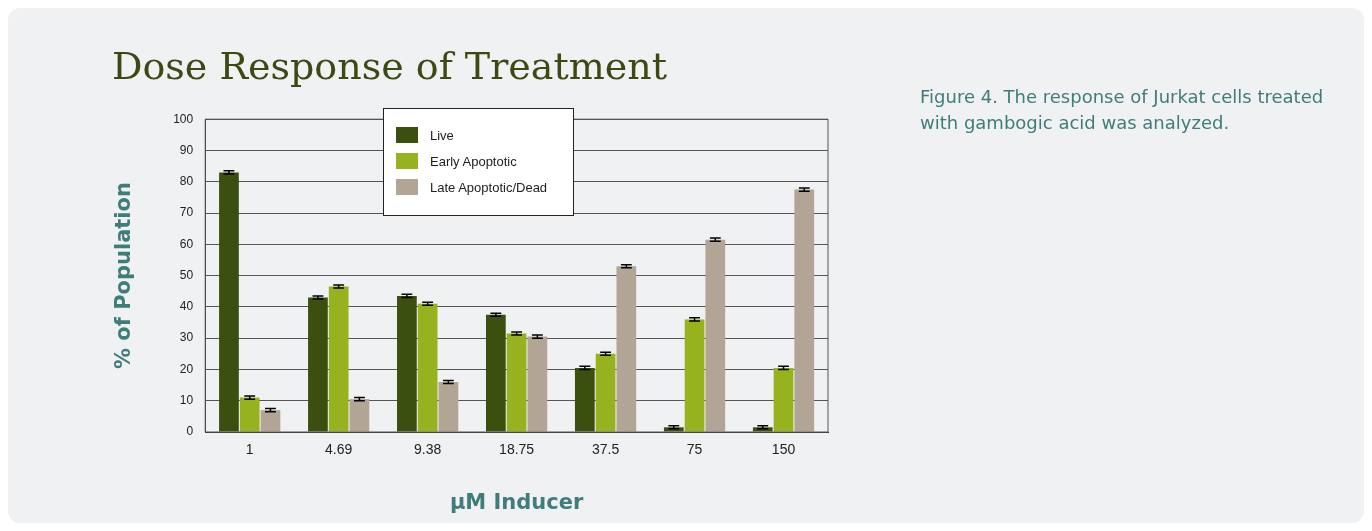 Image resolution: width=1372 pixels, height=531 pixels. I want to click on x-tick-label: 1, so click(249, 449).